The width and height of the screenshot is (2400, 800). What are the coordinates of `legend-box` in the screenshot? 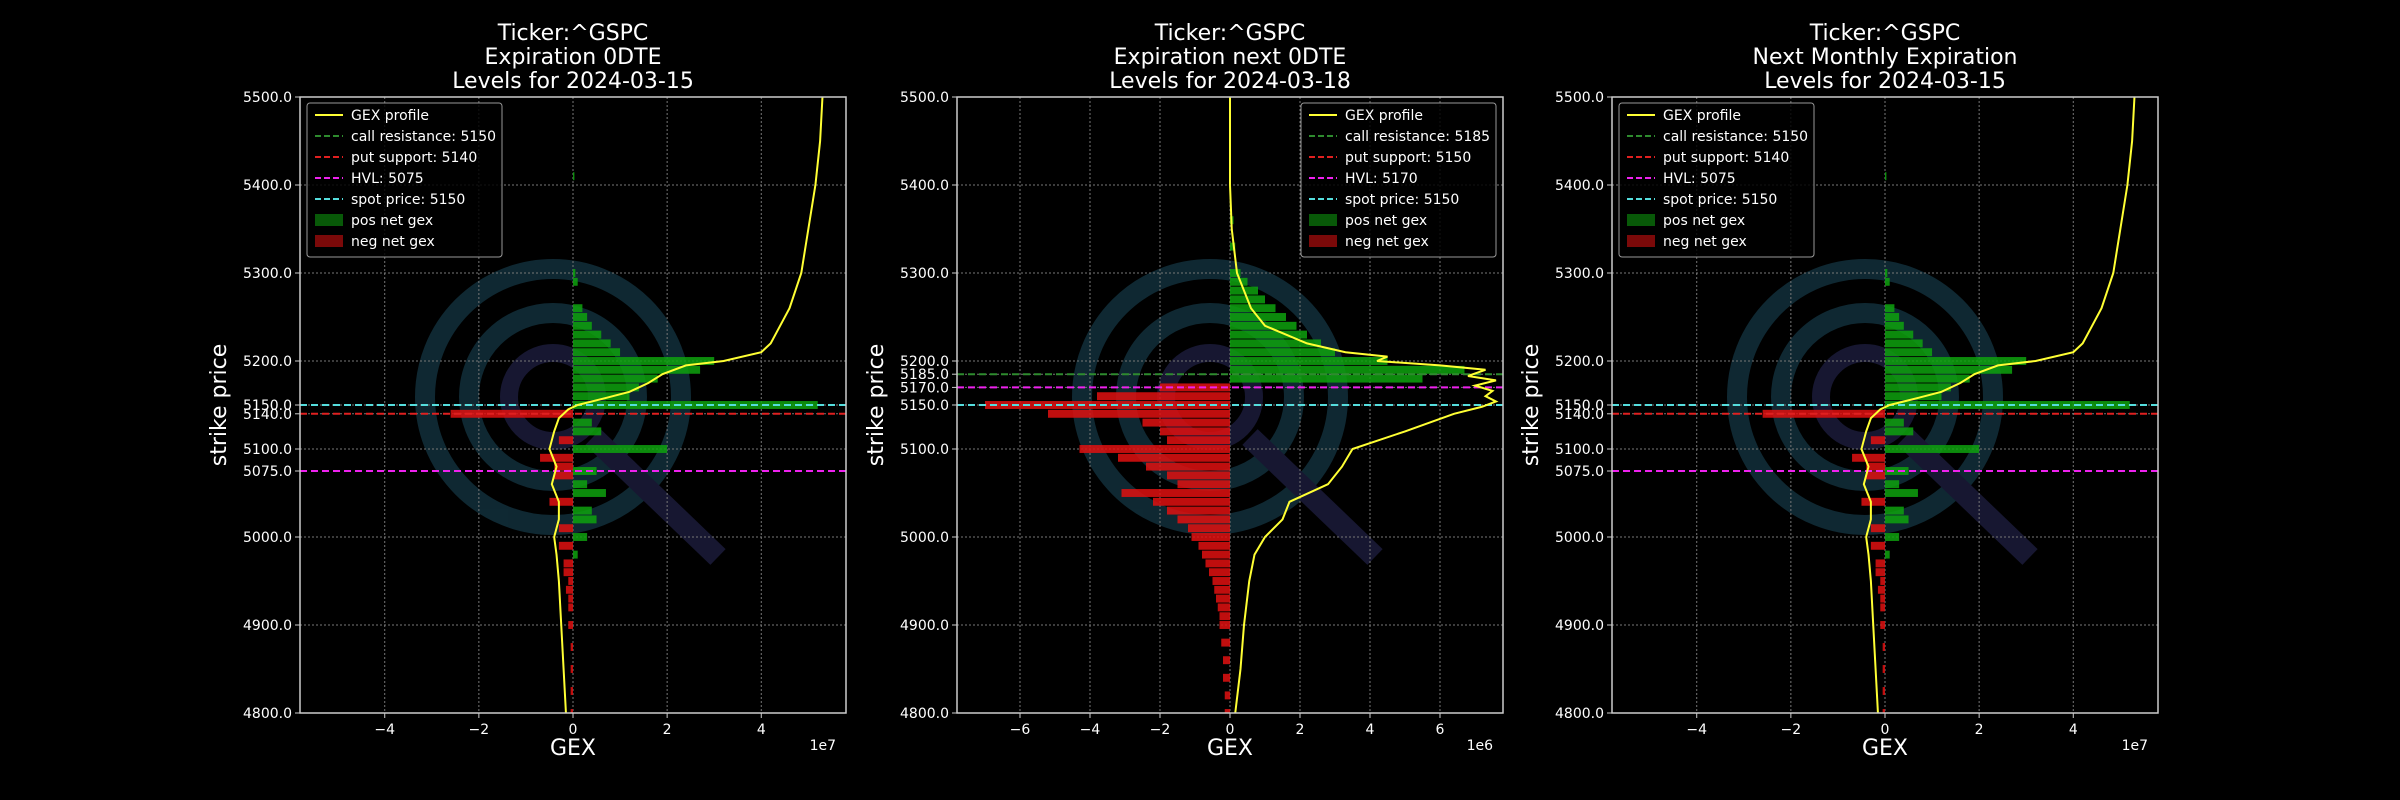 It's located at (1398, 180).